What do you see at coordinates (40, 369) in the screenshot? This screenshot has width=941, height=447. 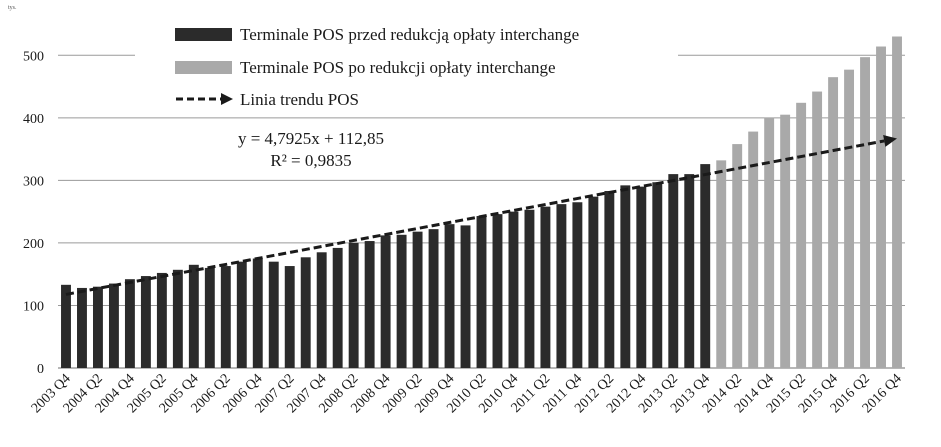 I see `y-tick-label: 0` at bounding box center [40, 369].